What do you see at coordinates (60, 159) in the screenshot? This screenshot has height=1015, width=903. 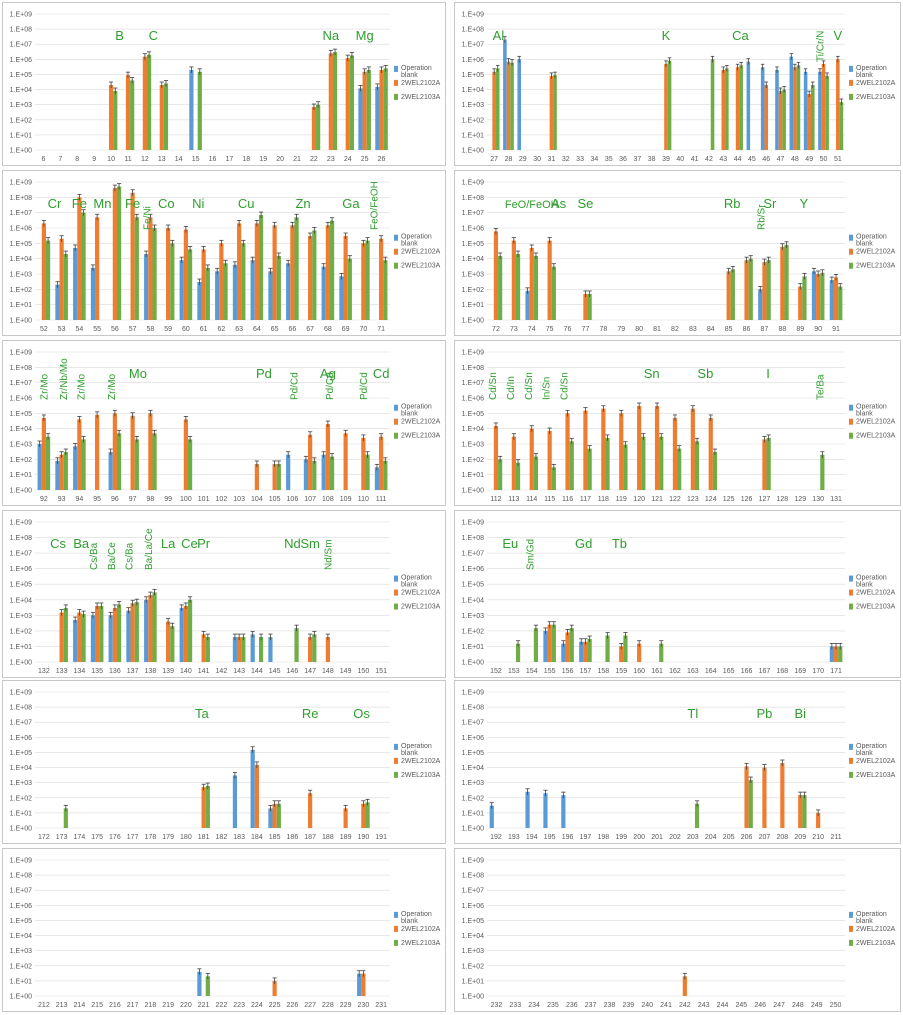 I see `x-tick-label: 7` at bounding box center [60, 159].